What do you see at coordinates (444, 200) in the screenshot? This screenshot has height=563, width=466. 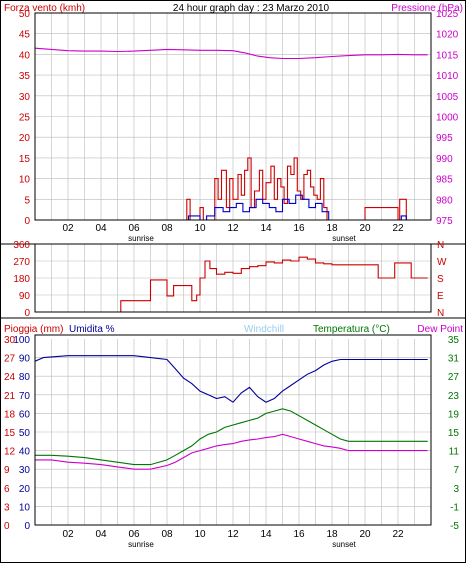 I see `pressure-tick-label: 980` at bounding box center [444, 200].